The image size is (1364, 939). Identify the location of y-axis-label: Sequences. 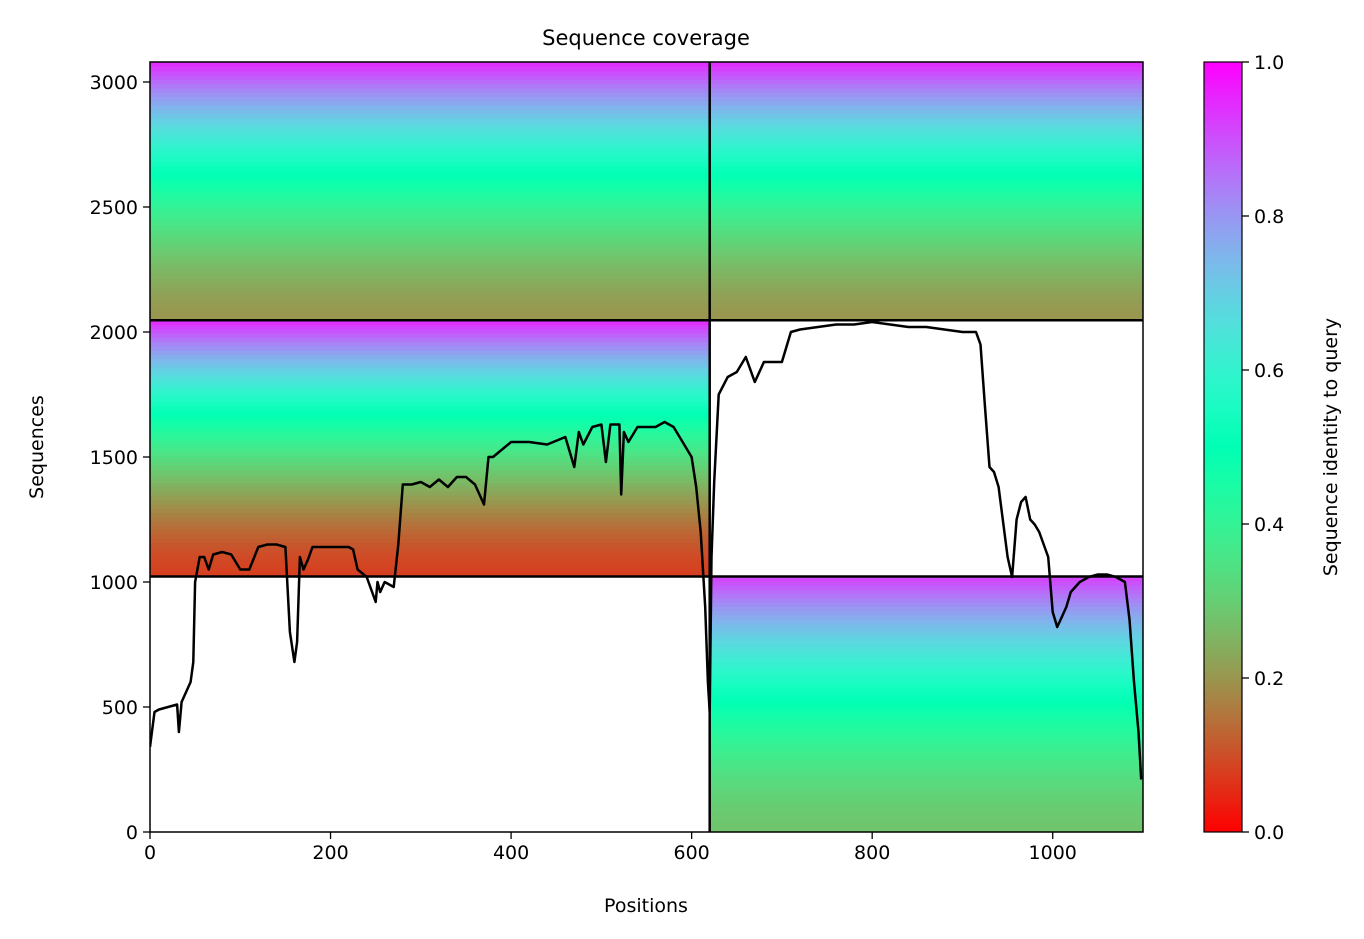
(37, 447).